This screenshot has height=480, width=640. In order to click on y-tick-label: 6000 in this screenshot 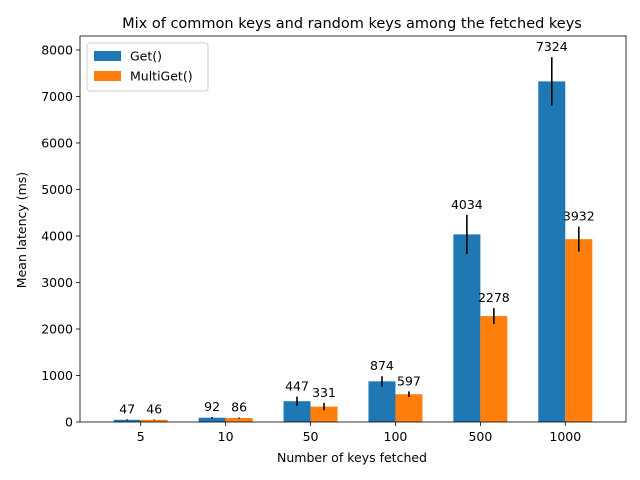, I will do `click(57, 142)`.